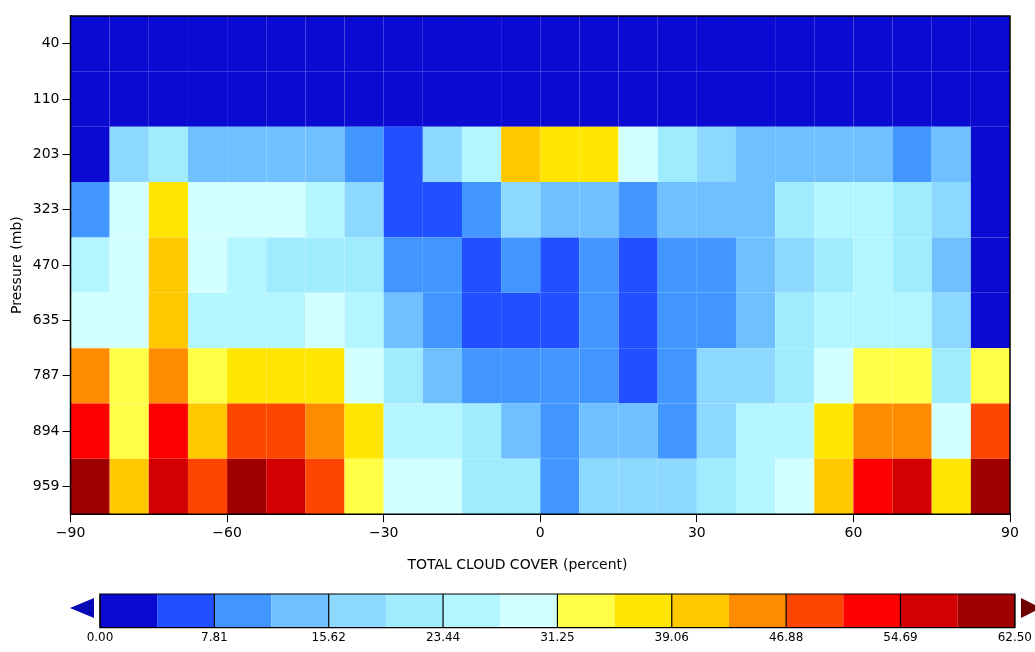  Describe the element at coordinates (1014, 636) in the screenshot. I see `color-bar-label: 62.50` at that location.